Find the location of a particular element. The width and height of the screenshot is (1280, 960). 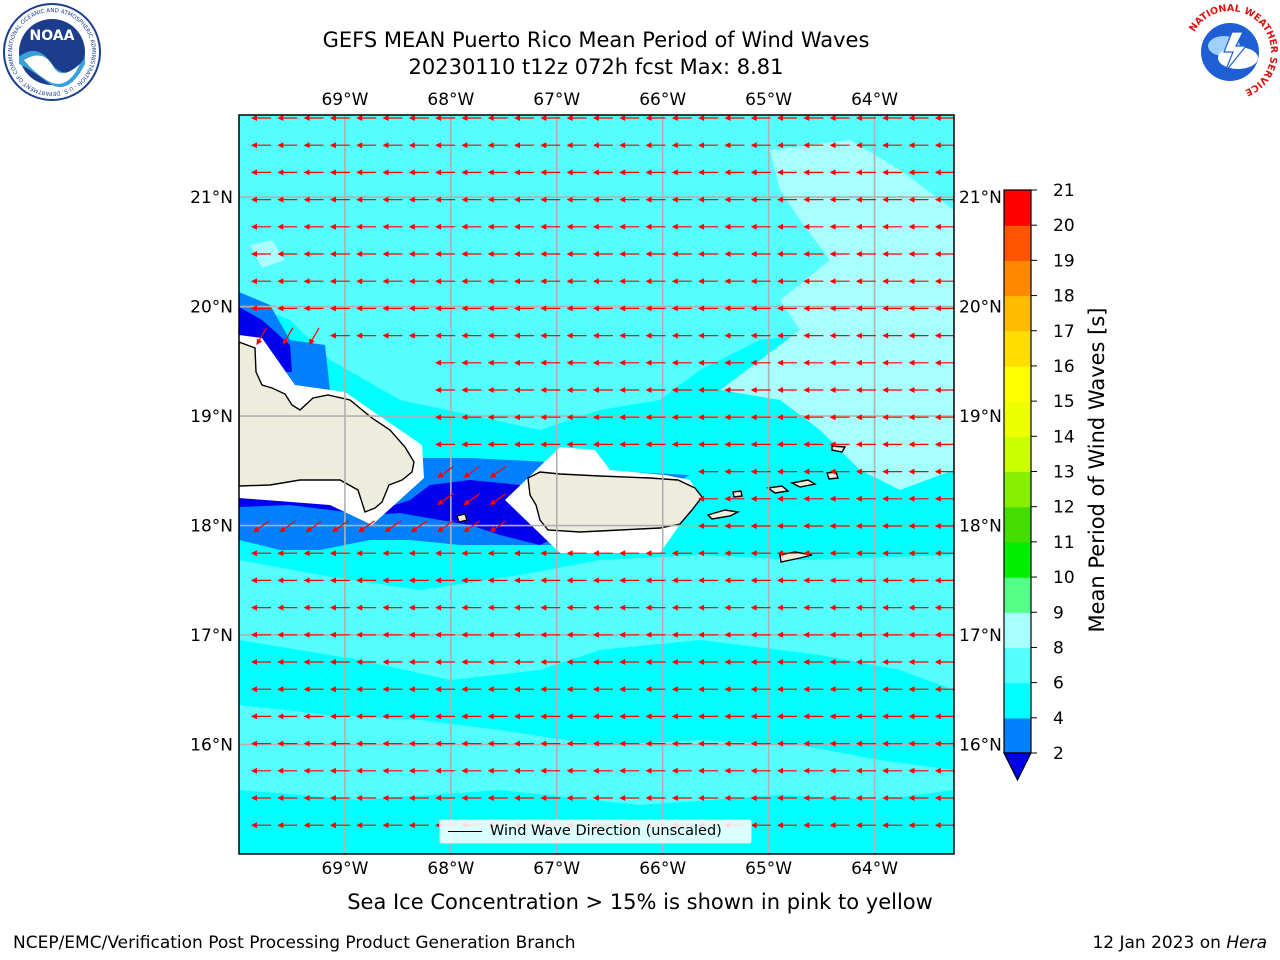

contour-4-6-south-a is located at coordinates (596, 705).